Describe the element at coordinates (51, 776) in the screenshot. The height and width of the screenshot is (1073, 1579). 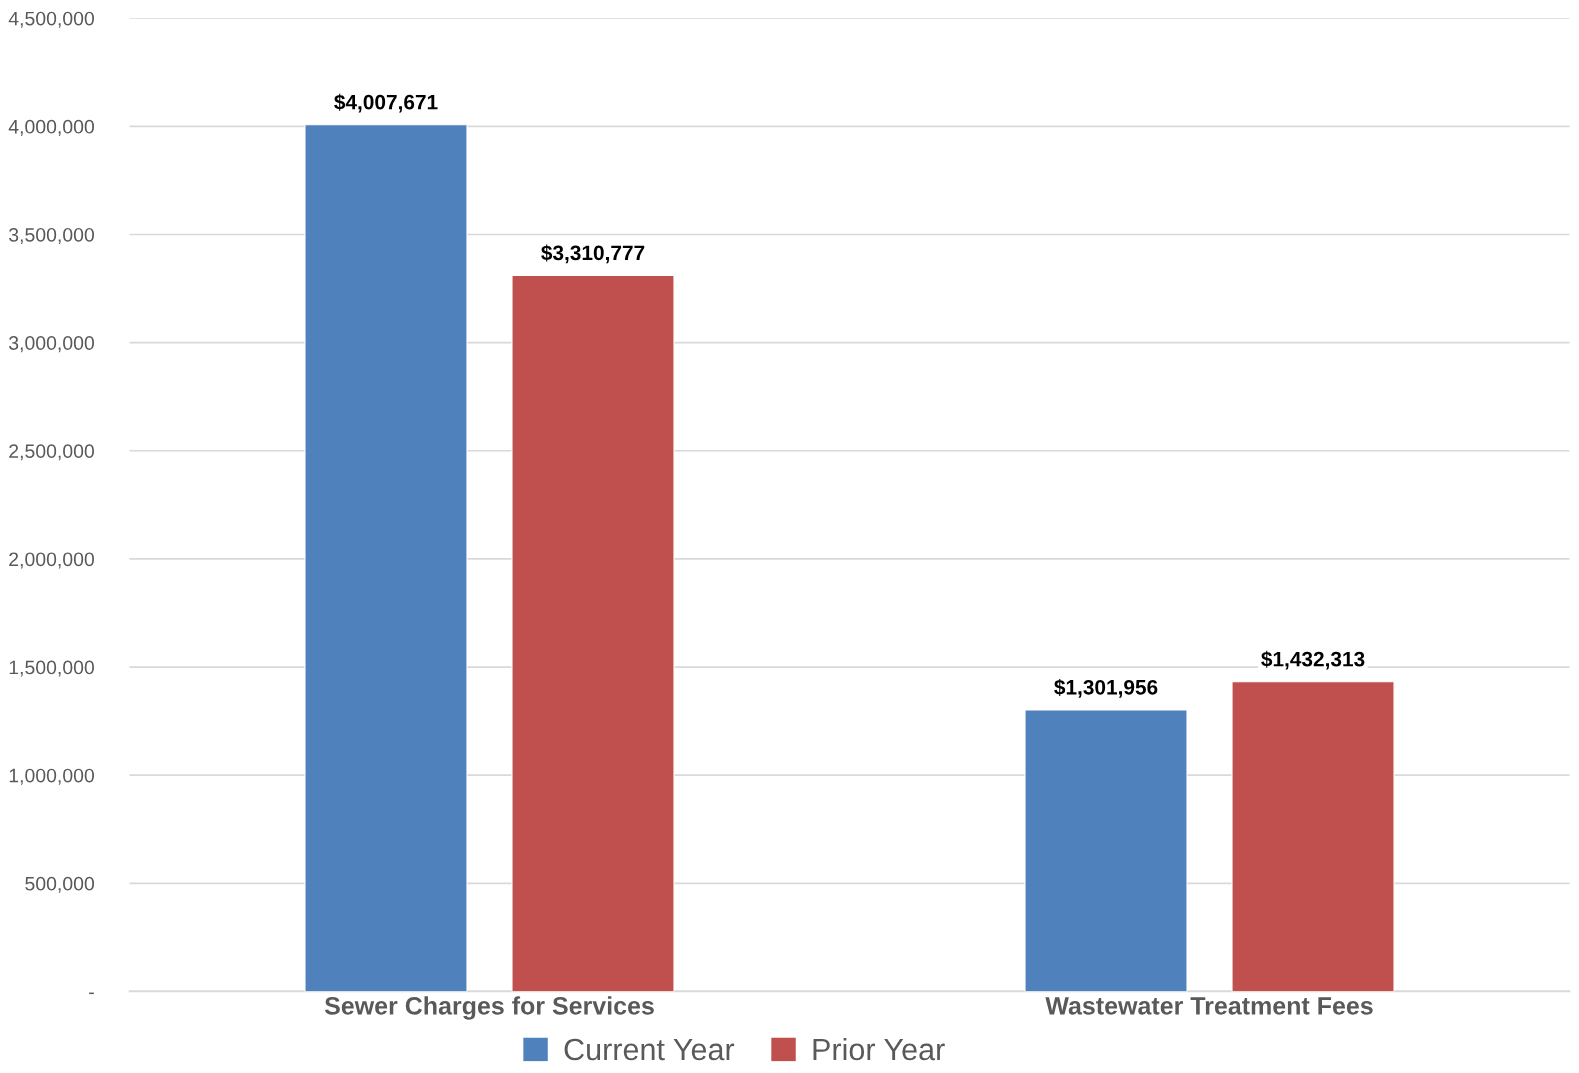
I see `y-tick-label: 1,000,000` at that location.